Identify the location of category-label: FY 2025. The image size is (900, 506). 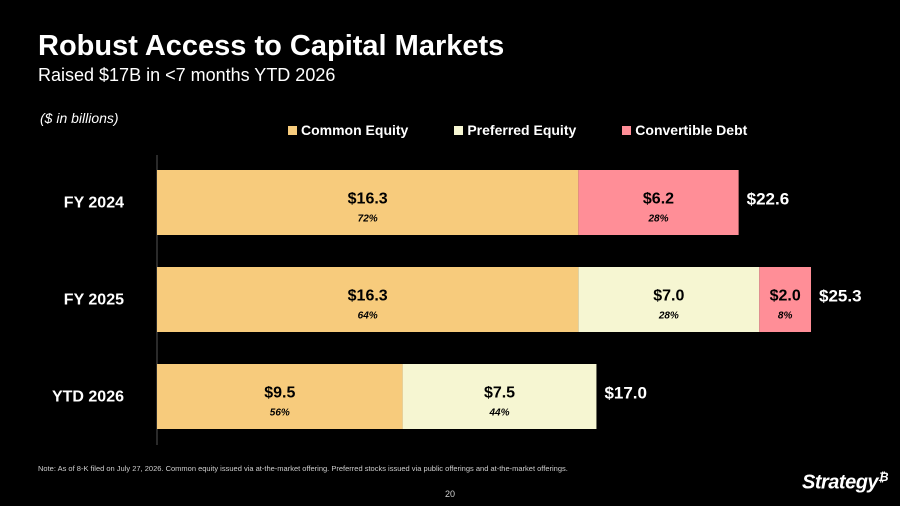
(94, 300).